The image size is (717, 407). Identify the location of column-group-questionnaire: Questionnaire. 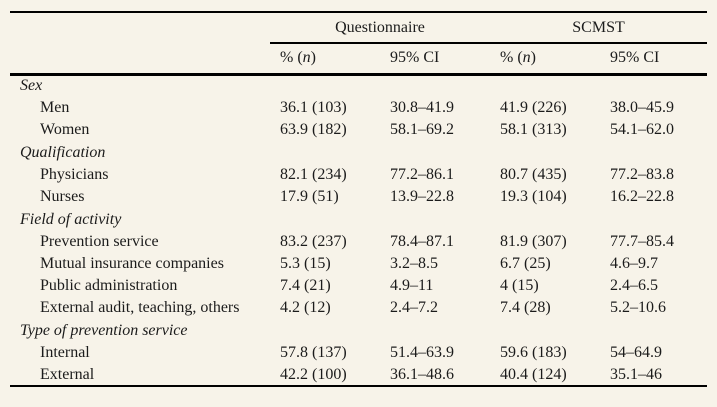
(380, 28).